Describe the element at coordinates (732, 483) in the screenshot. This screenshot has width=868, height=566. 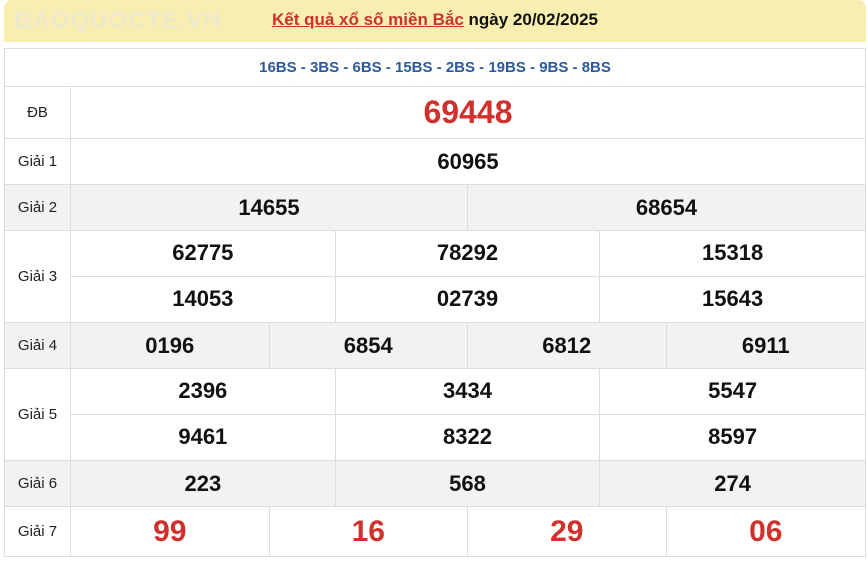
I see `prize-number: 274` at that location.